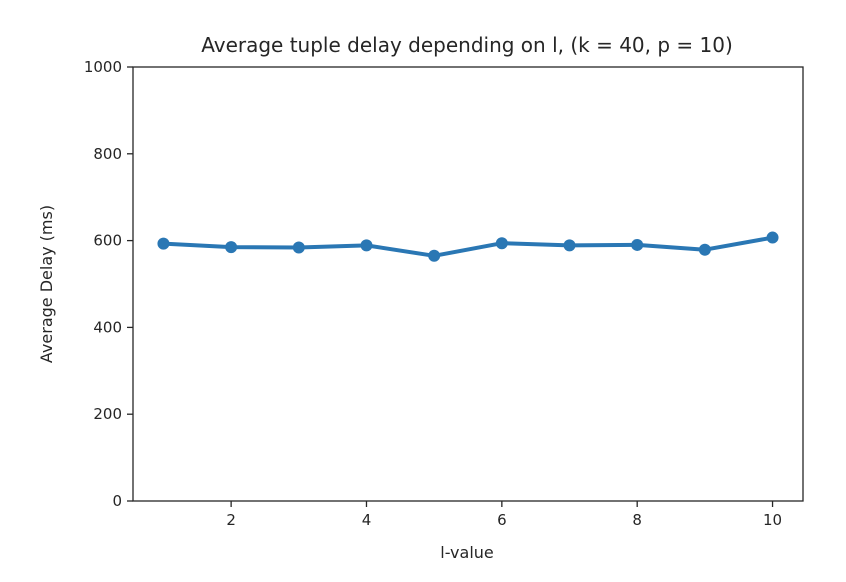 The height and width of the screenshot is (582, 846). I want to click on y-axis-label: Average Delay (ms), so click(46, 284).